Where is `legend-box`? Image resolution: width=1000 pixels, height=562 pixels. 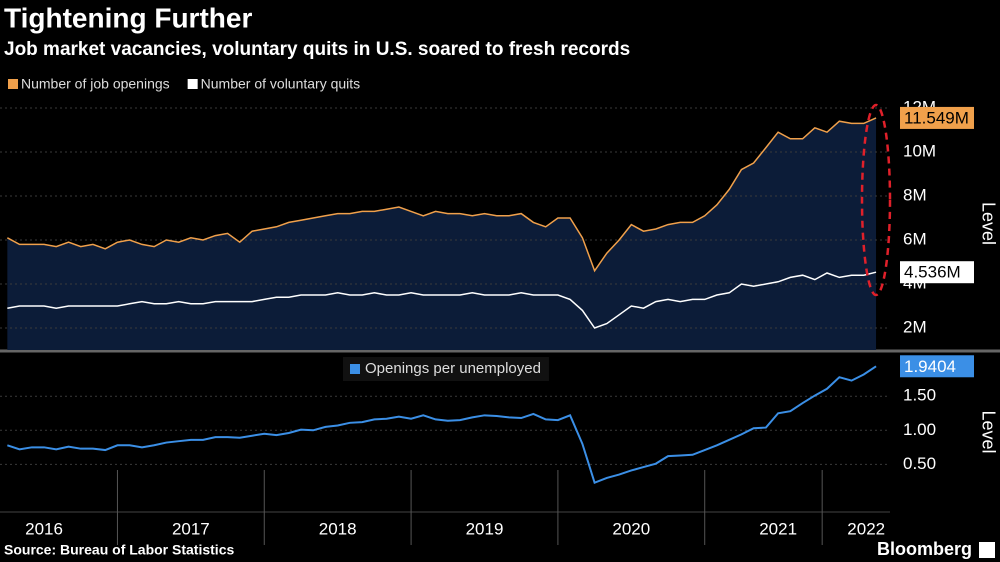
legend-box is located at coordinates (446, 369).